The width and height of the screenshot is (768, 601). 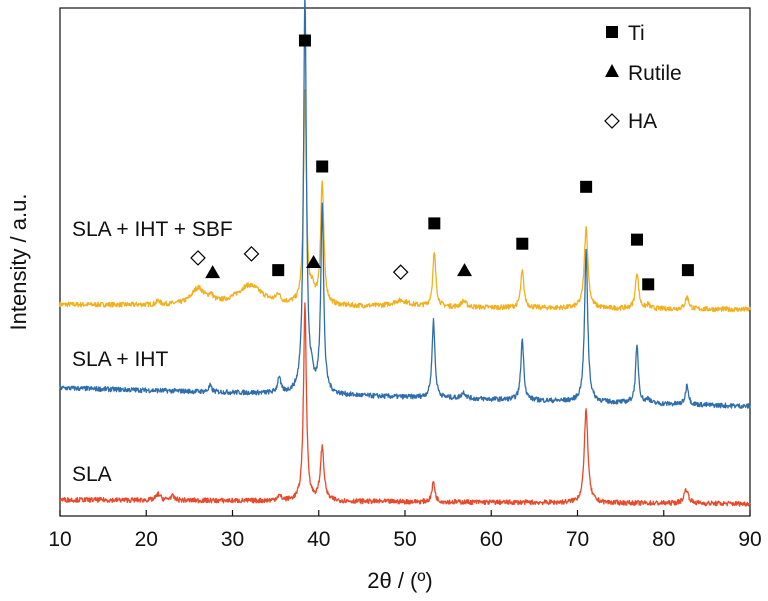 What do you see at coordinates (577, 539) in the screenshot?
I see `x-tick-label: 70` at bounding box center [577, 539].